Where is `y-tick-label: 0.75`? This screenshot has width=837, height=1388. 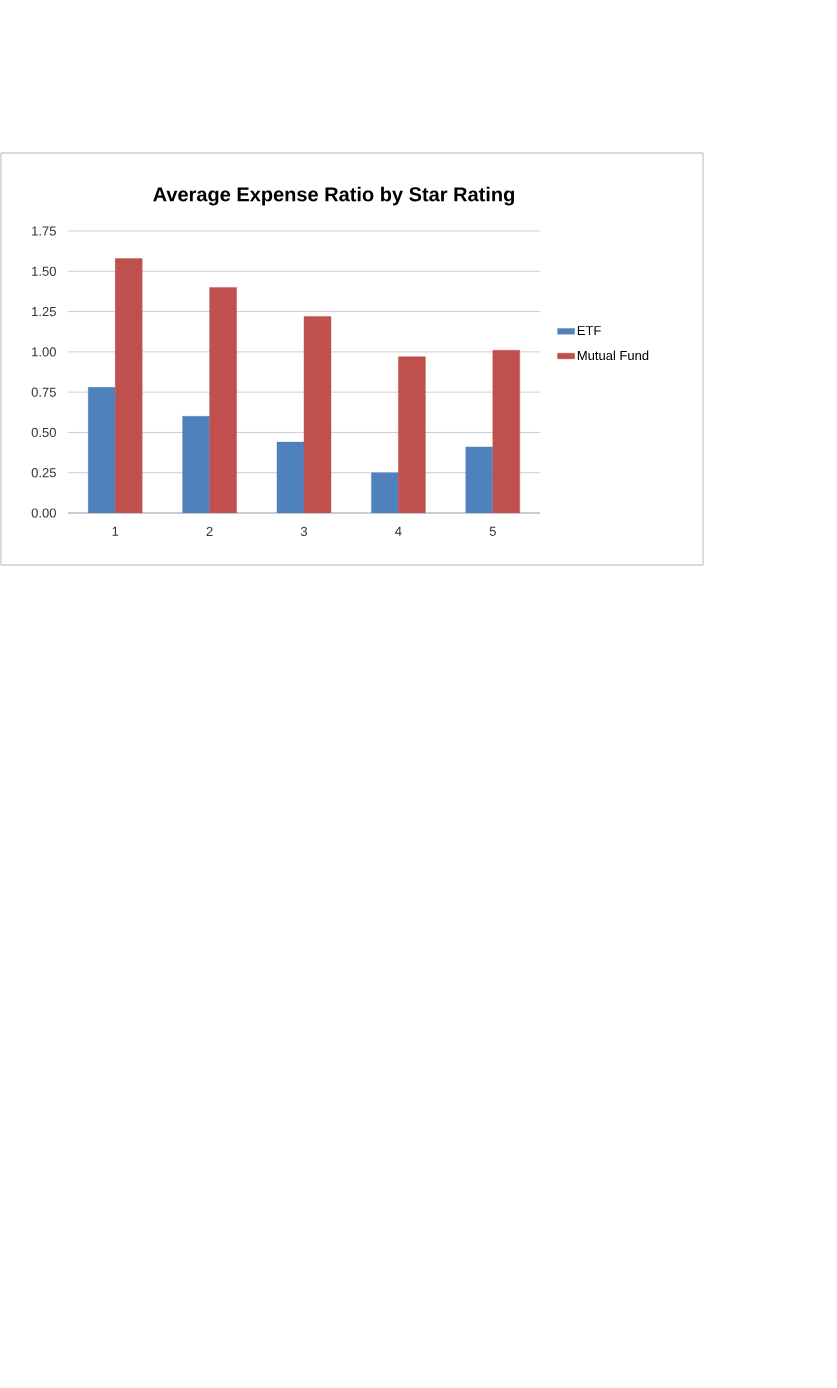 y-tick-label: 0.75 is located at coordinates (43, 392).